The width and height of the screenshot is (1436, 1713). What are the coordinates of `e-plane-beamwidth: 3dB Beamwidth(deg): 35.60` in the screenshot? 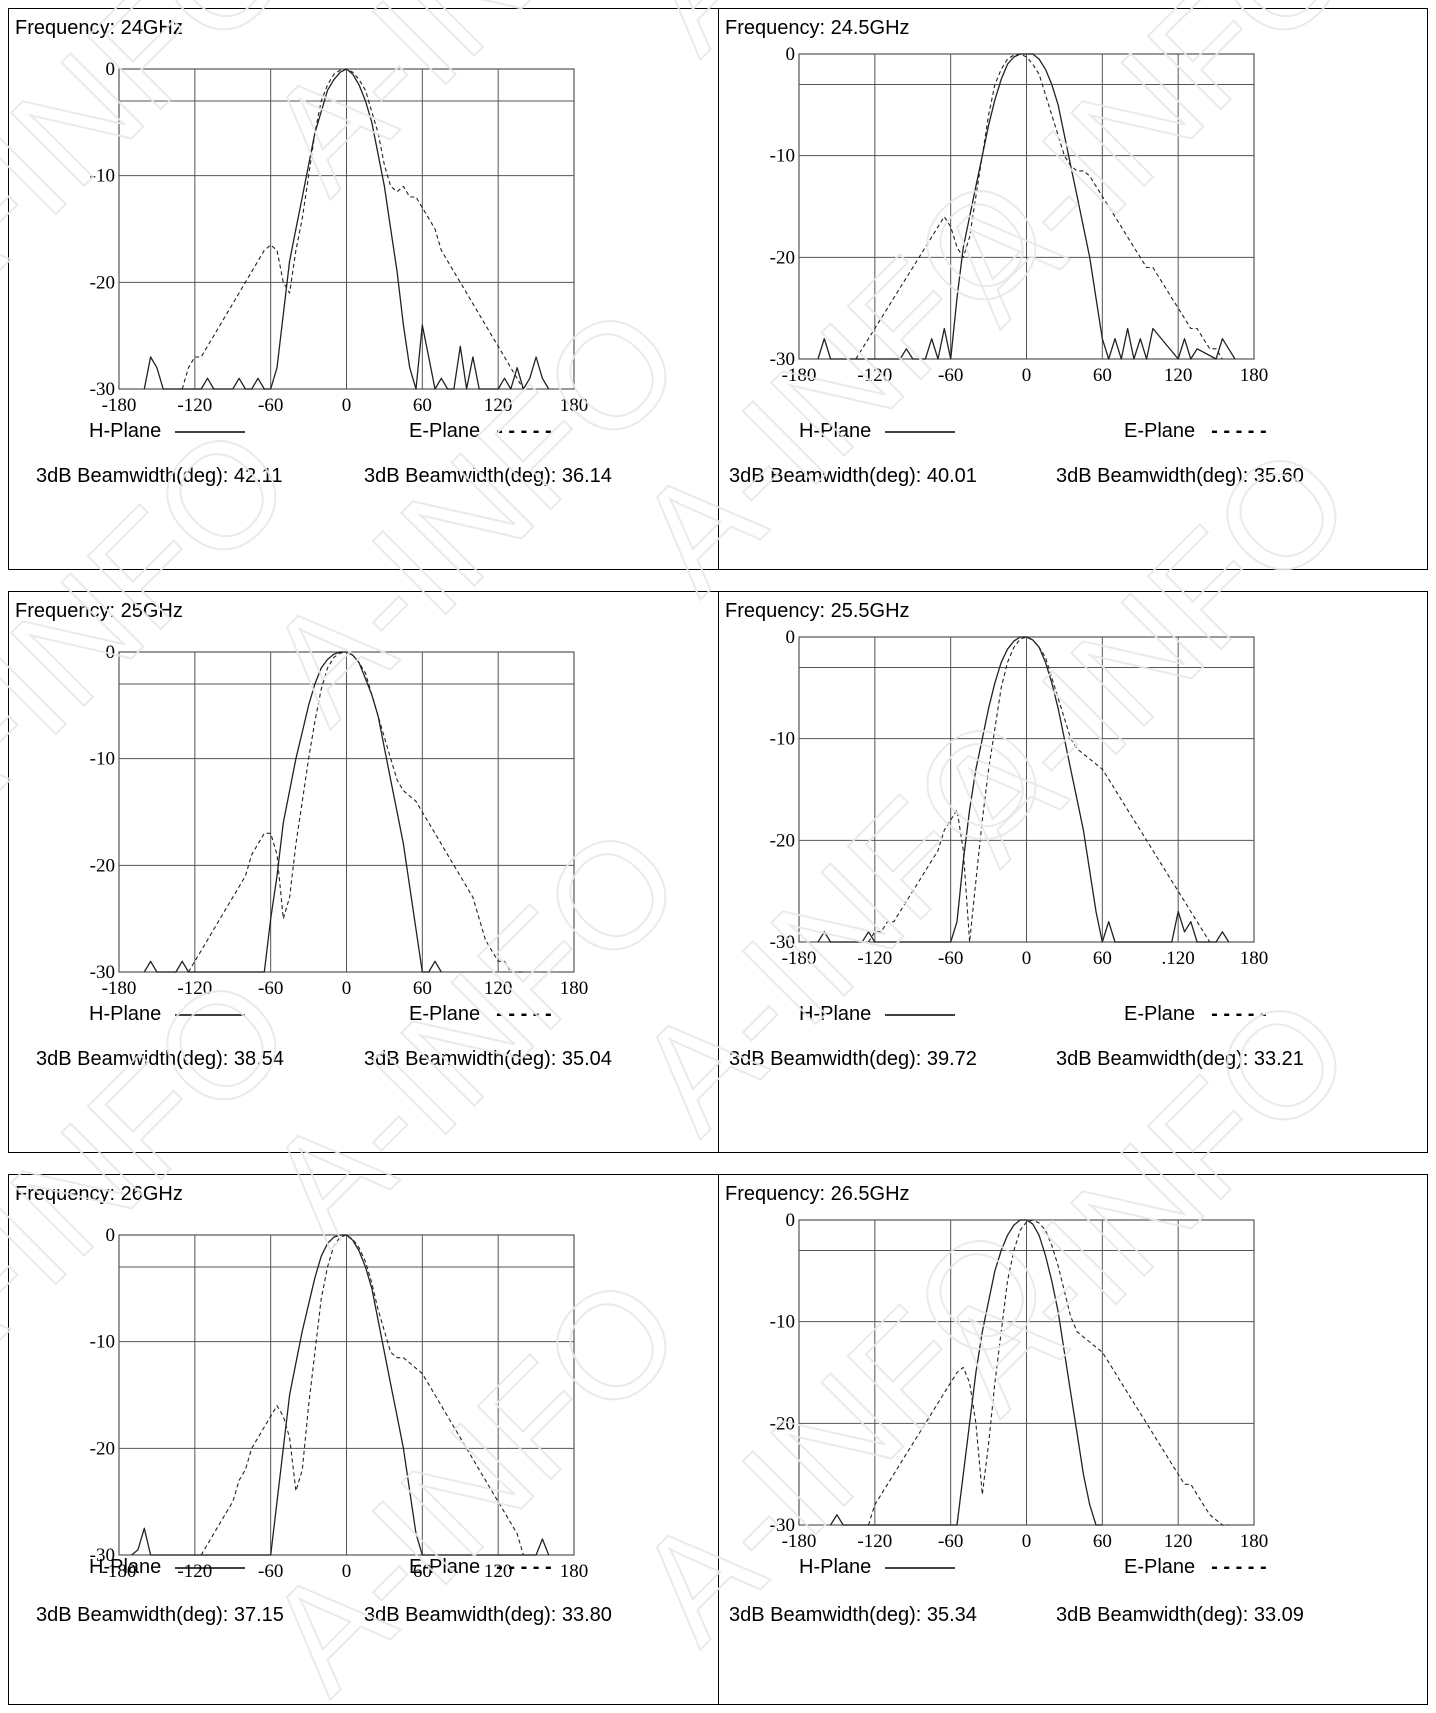 It's located at (1180, 476).